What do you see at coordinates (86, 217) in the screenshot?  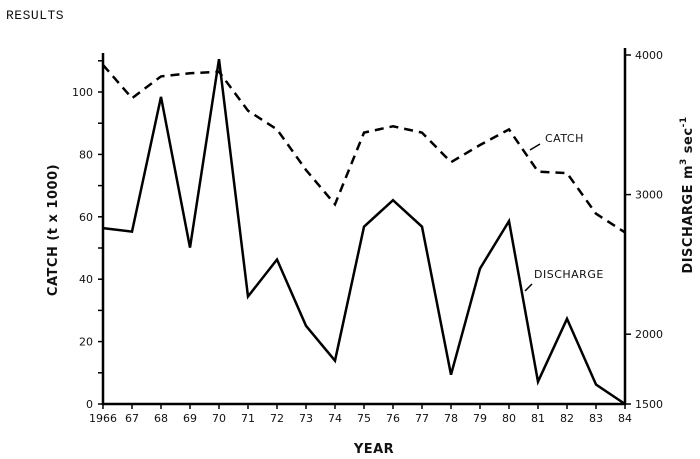 I see `left-tick-label: 60` at bounding box center [86, 217].